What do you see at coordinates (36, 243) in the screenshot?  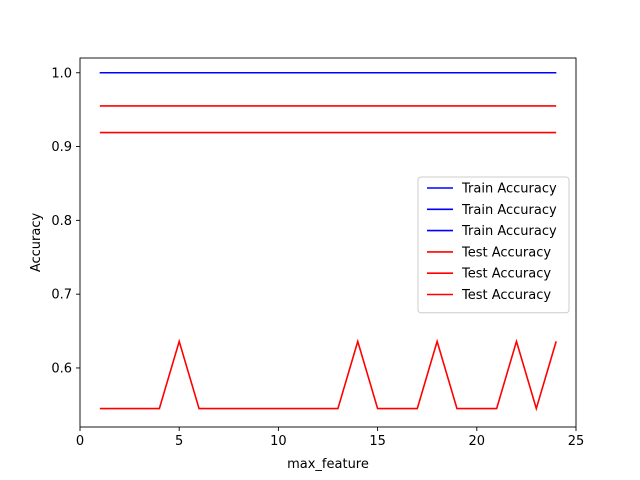 I see `y-axis-label: Accuracy` at bounding box center [36, 243].